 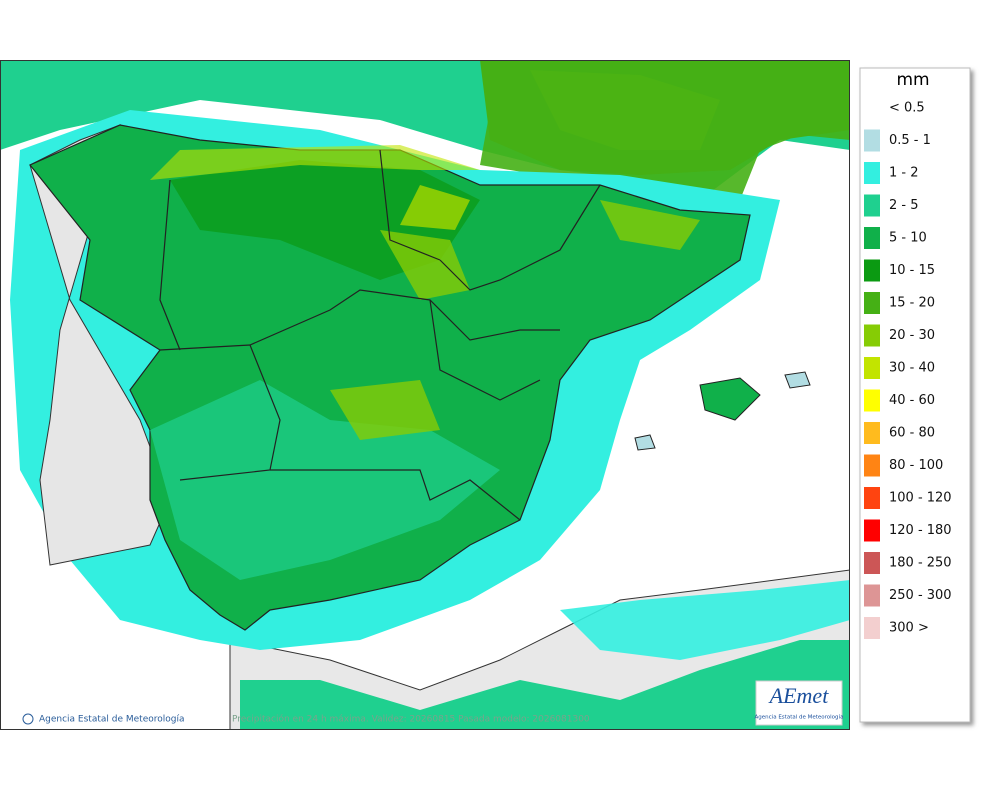 I want to click on logo-name: AEmet, so click(x=799, y=695).